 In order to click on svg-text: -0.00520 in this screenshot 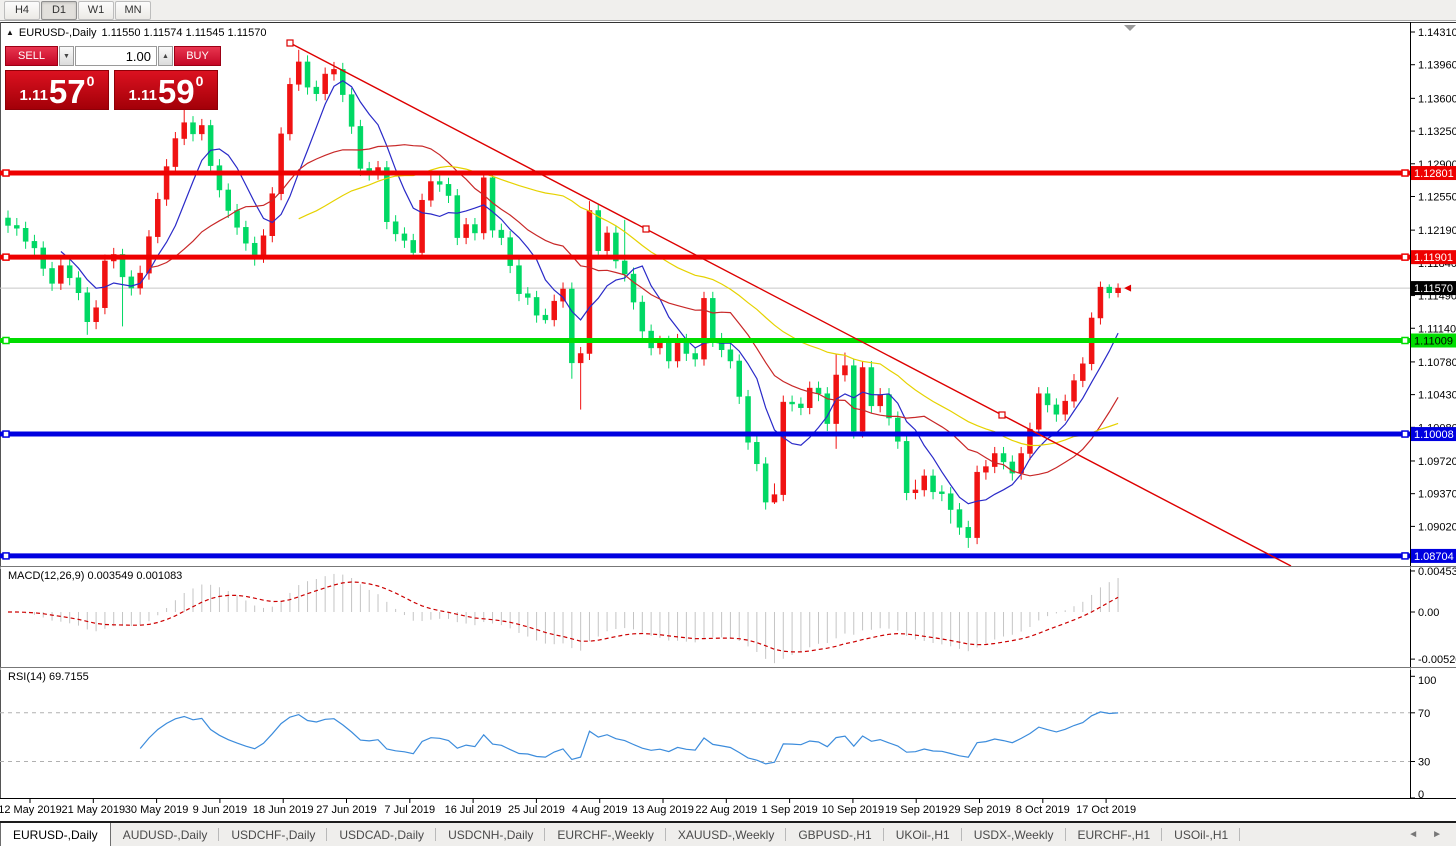, I will do `click(1437, 660)`.